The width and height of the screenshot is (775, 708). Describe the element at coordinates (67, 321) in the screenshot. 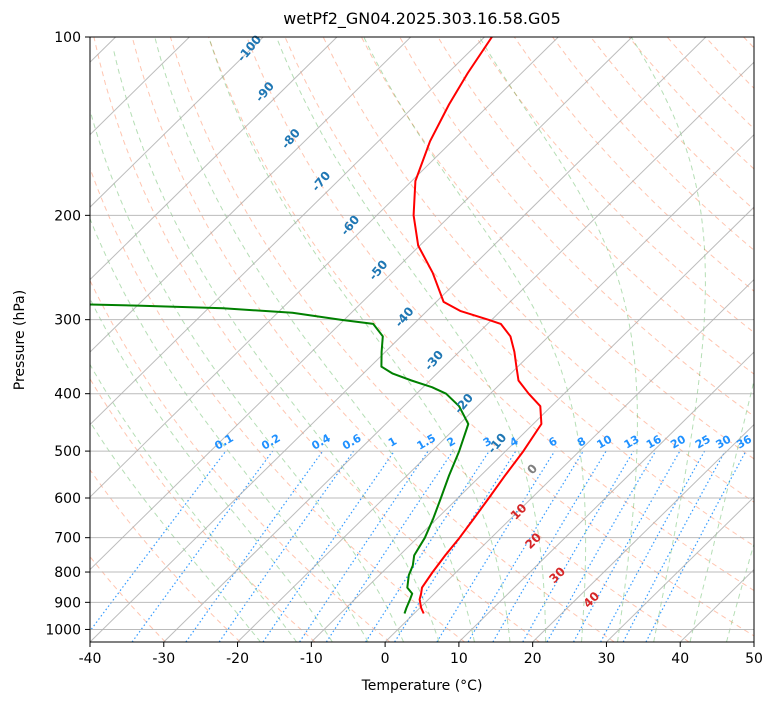

I see `y-tick-label: 300` at that location.